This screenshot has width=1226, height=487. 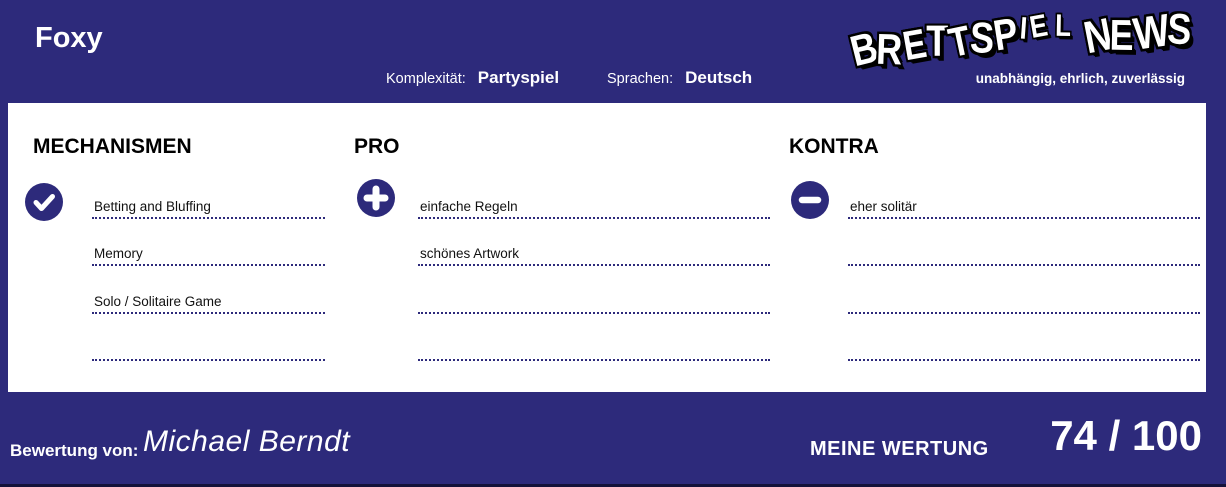 What do you see at coordinates (44, 202) in the screenshot?
I see `check-icon` at bounding box center [44, 202].